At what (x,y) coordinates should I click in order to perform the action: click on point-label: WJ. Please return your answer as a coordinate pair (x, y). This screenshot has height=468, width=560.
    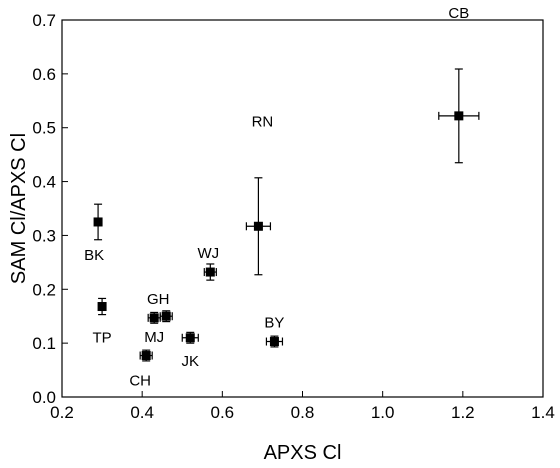
    Looking at the image, I should click on (208, 253).